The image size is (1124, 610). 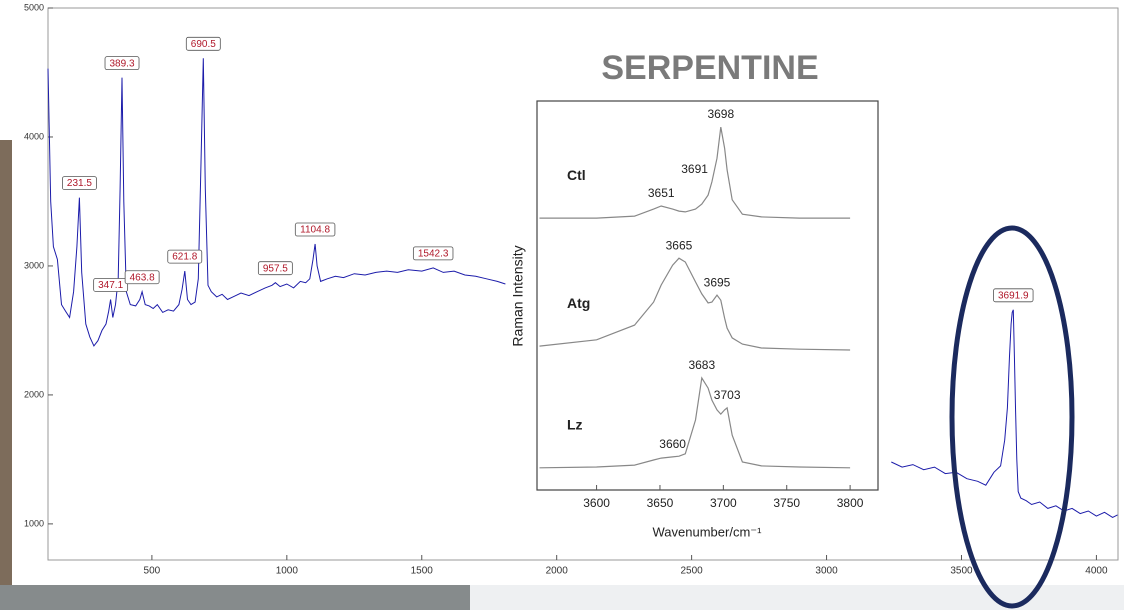 What do you see at coordinates (708, 531) in the screenshot?
I see `inset-x-label: Wavenumber/cm⁻¹` at bounding box center [708, 531].